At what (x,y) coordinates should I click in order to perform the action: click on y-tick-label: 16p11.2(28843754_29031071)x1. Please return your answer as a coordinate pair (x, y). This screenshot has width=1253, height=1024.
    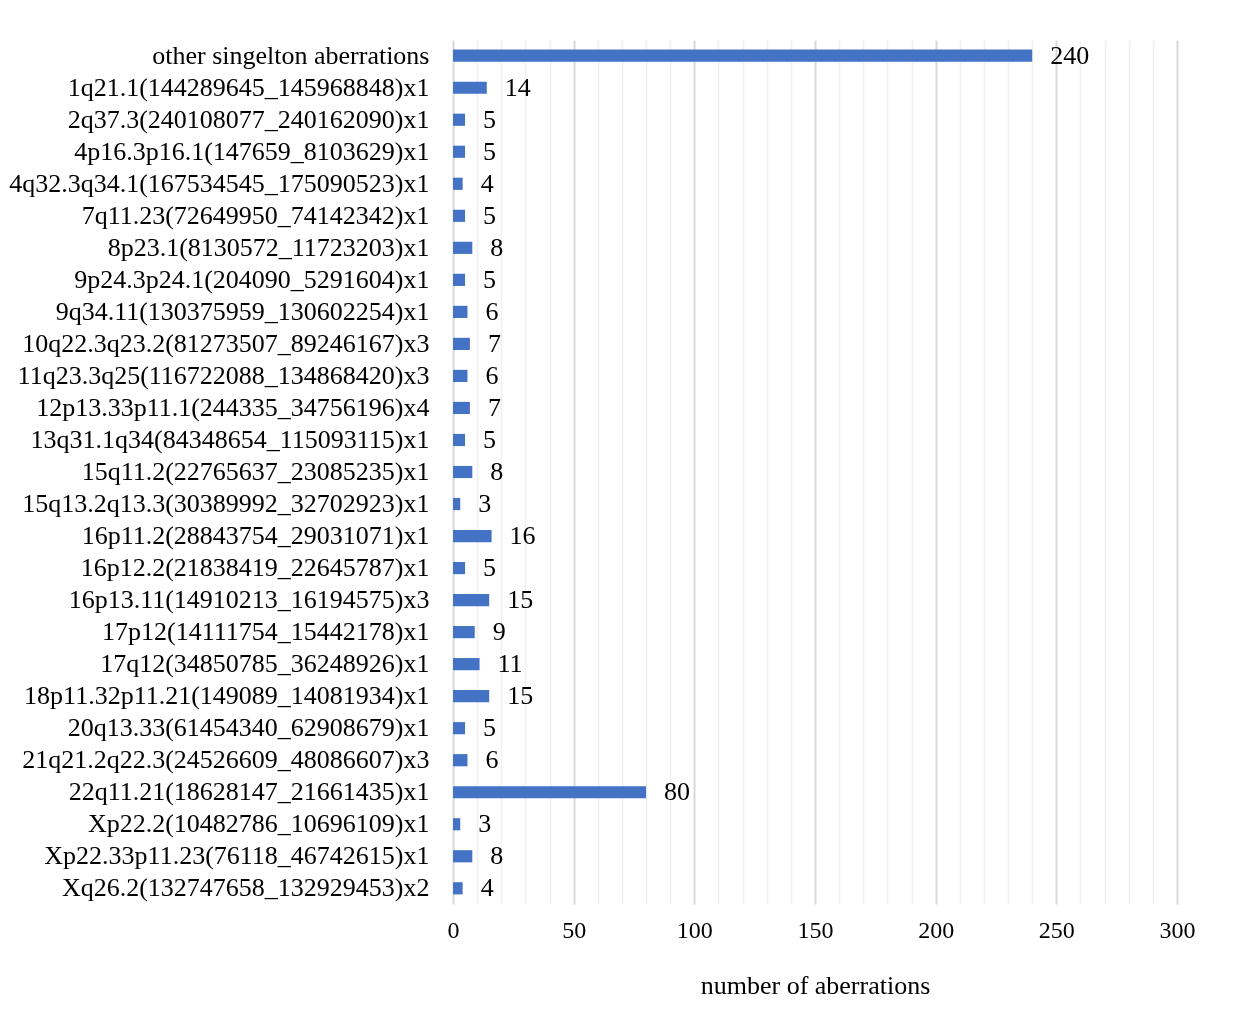
    Looking at the image, I should click on (255, 536).